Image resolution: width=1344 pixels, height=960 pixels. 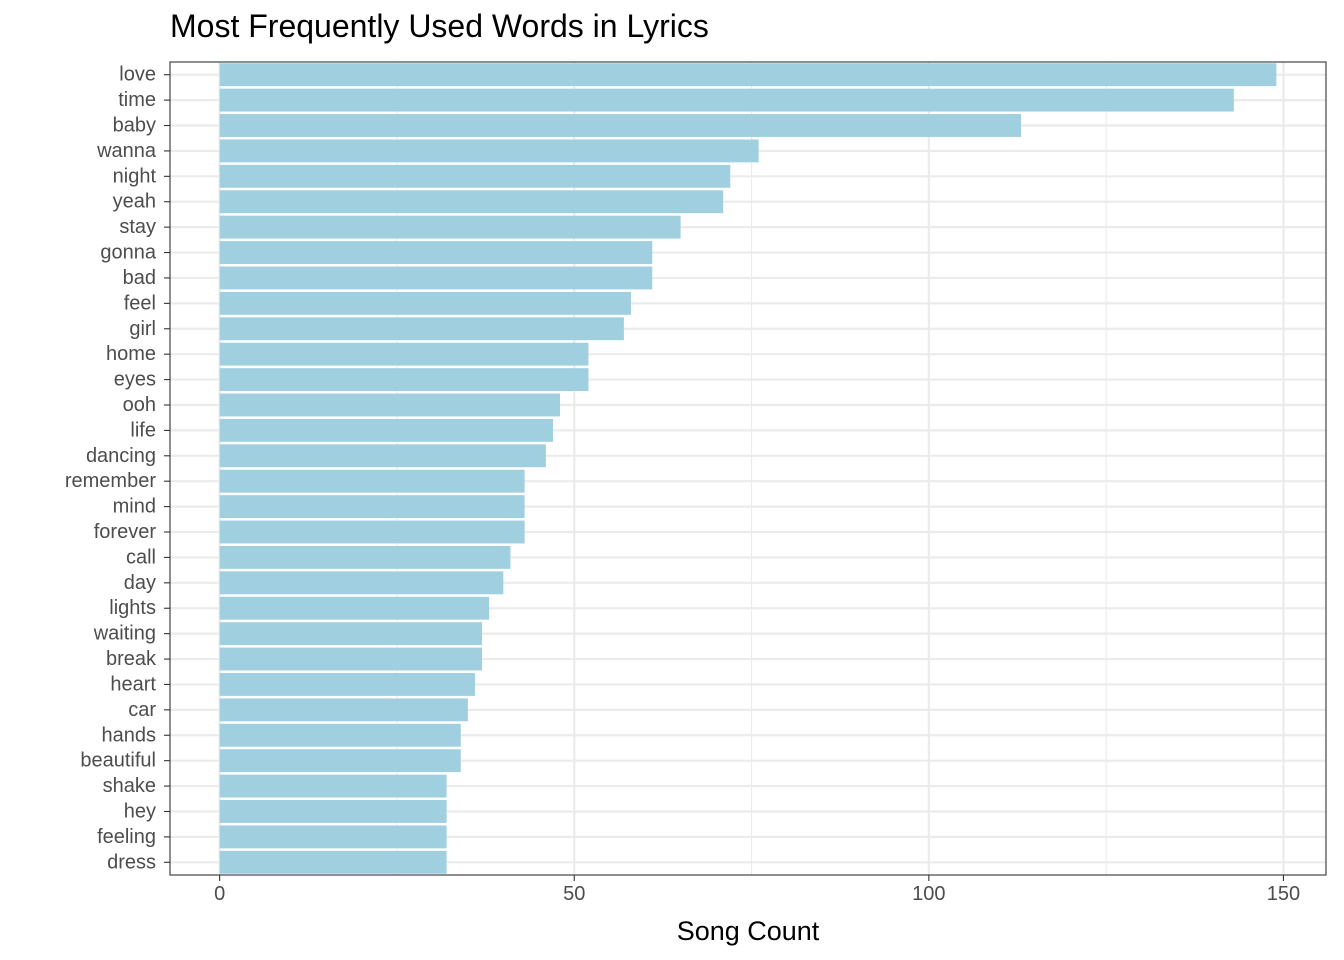 I want to click on bar-girl, so click(x=421, y=329).